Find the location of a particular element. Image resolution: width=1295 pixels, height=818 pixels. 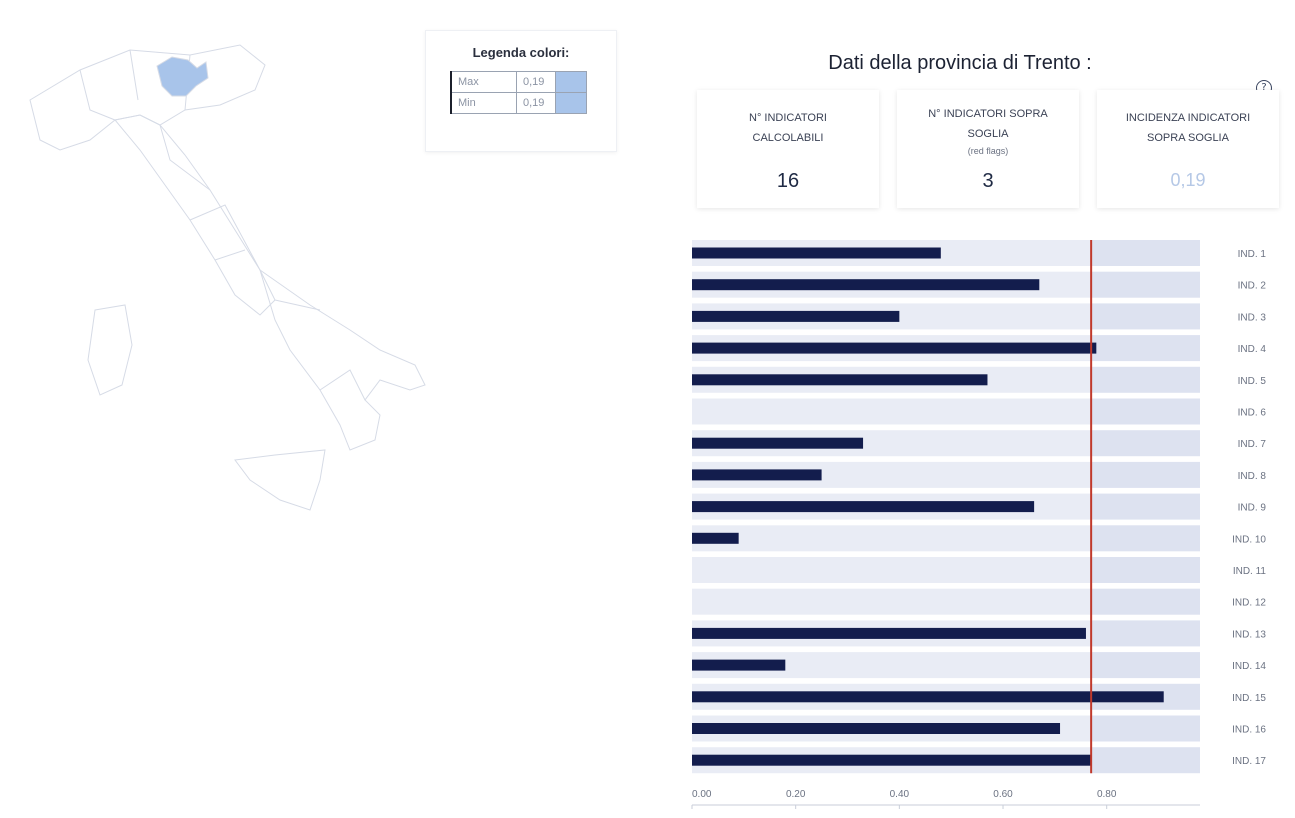

category-label: IND. 7 is located at coordinates (1252, 444).